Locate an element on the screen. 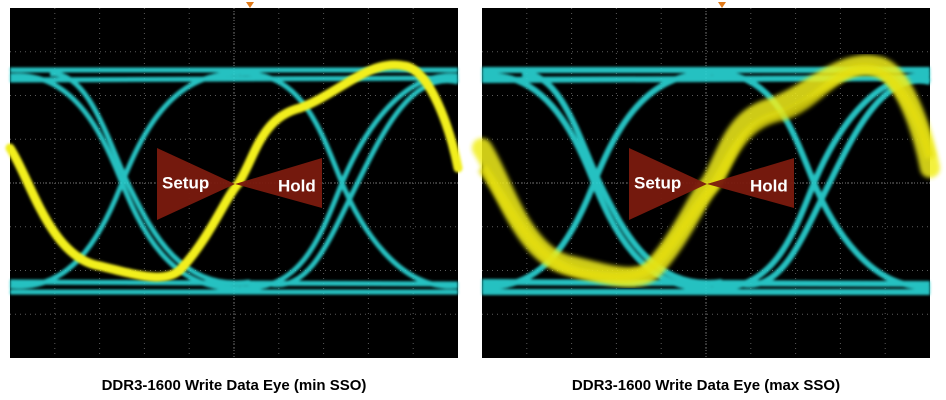  caption: DDR3-1600 Write Data Eye (min SSO) is located at coordinates (234, 385).